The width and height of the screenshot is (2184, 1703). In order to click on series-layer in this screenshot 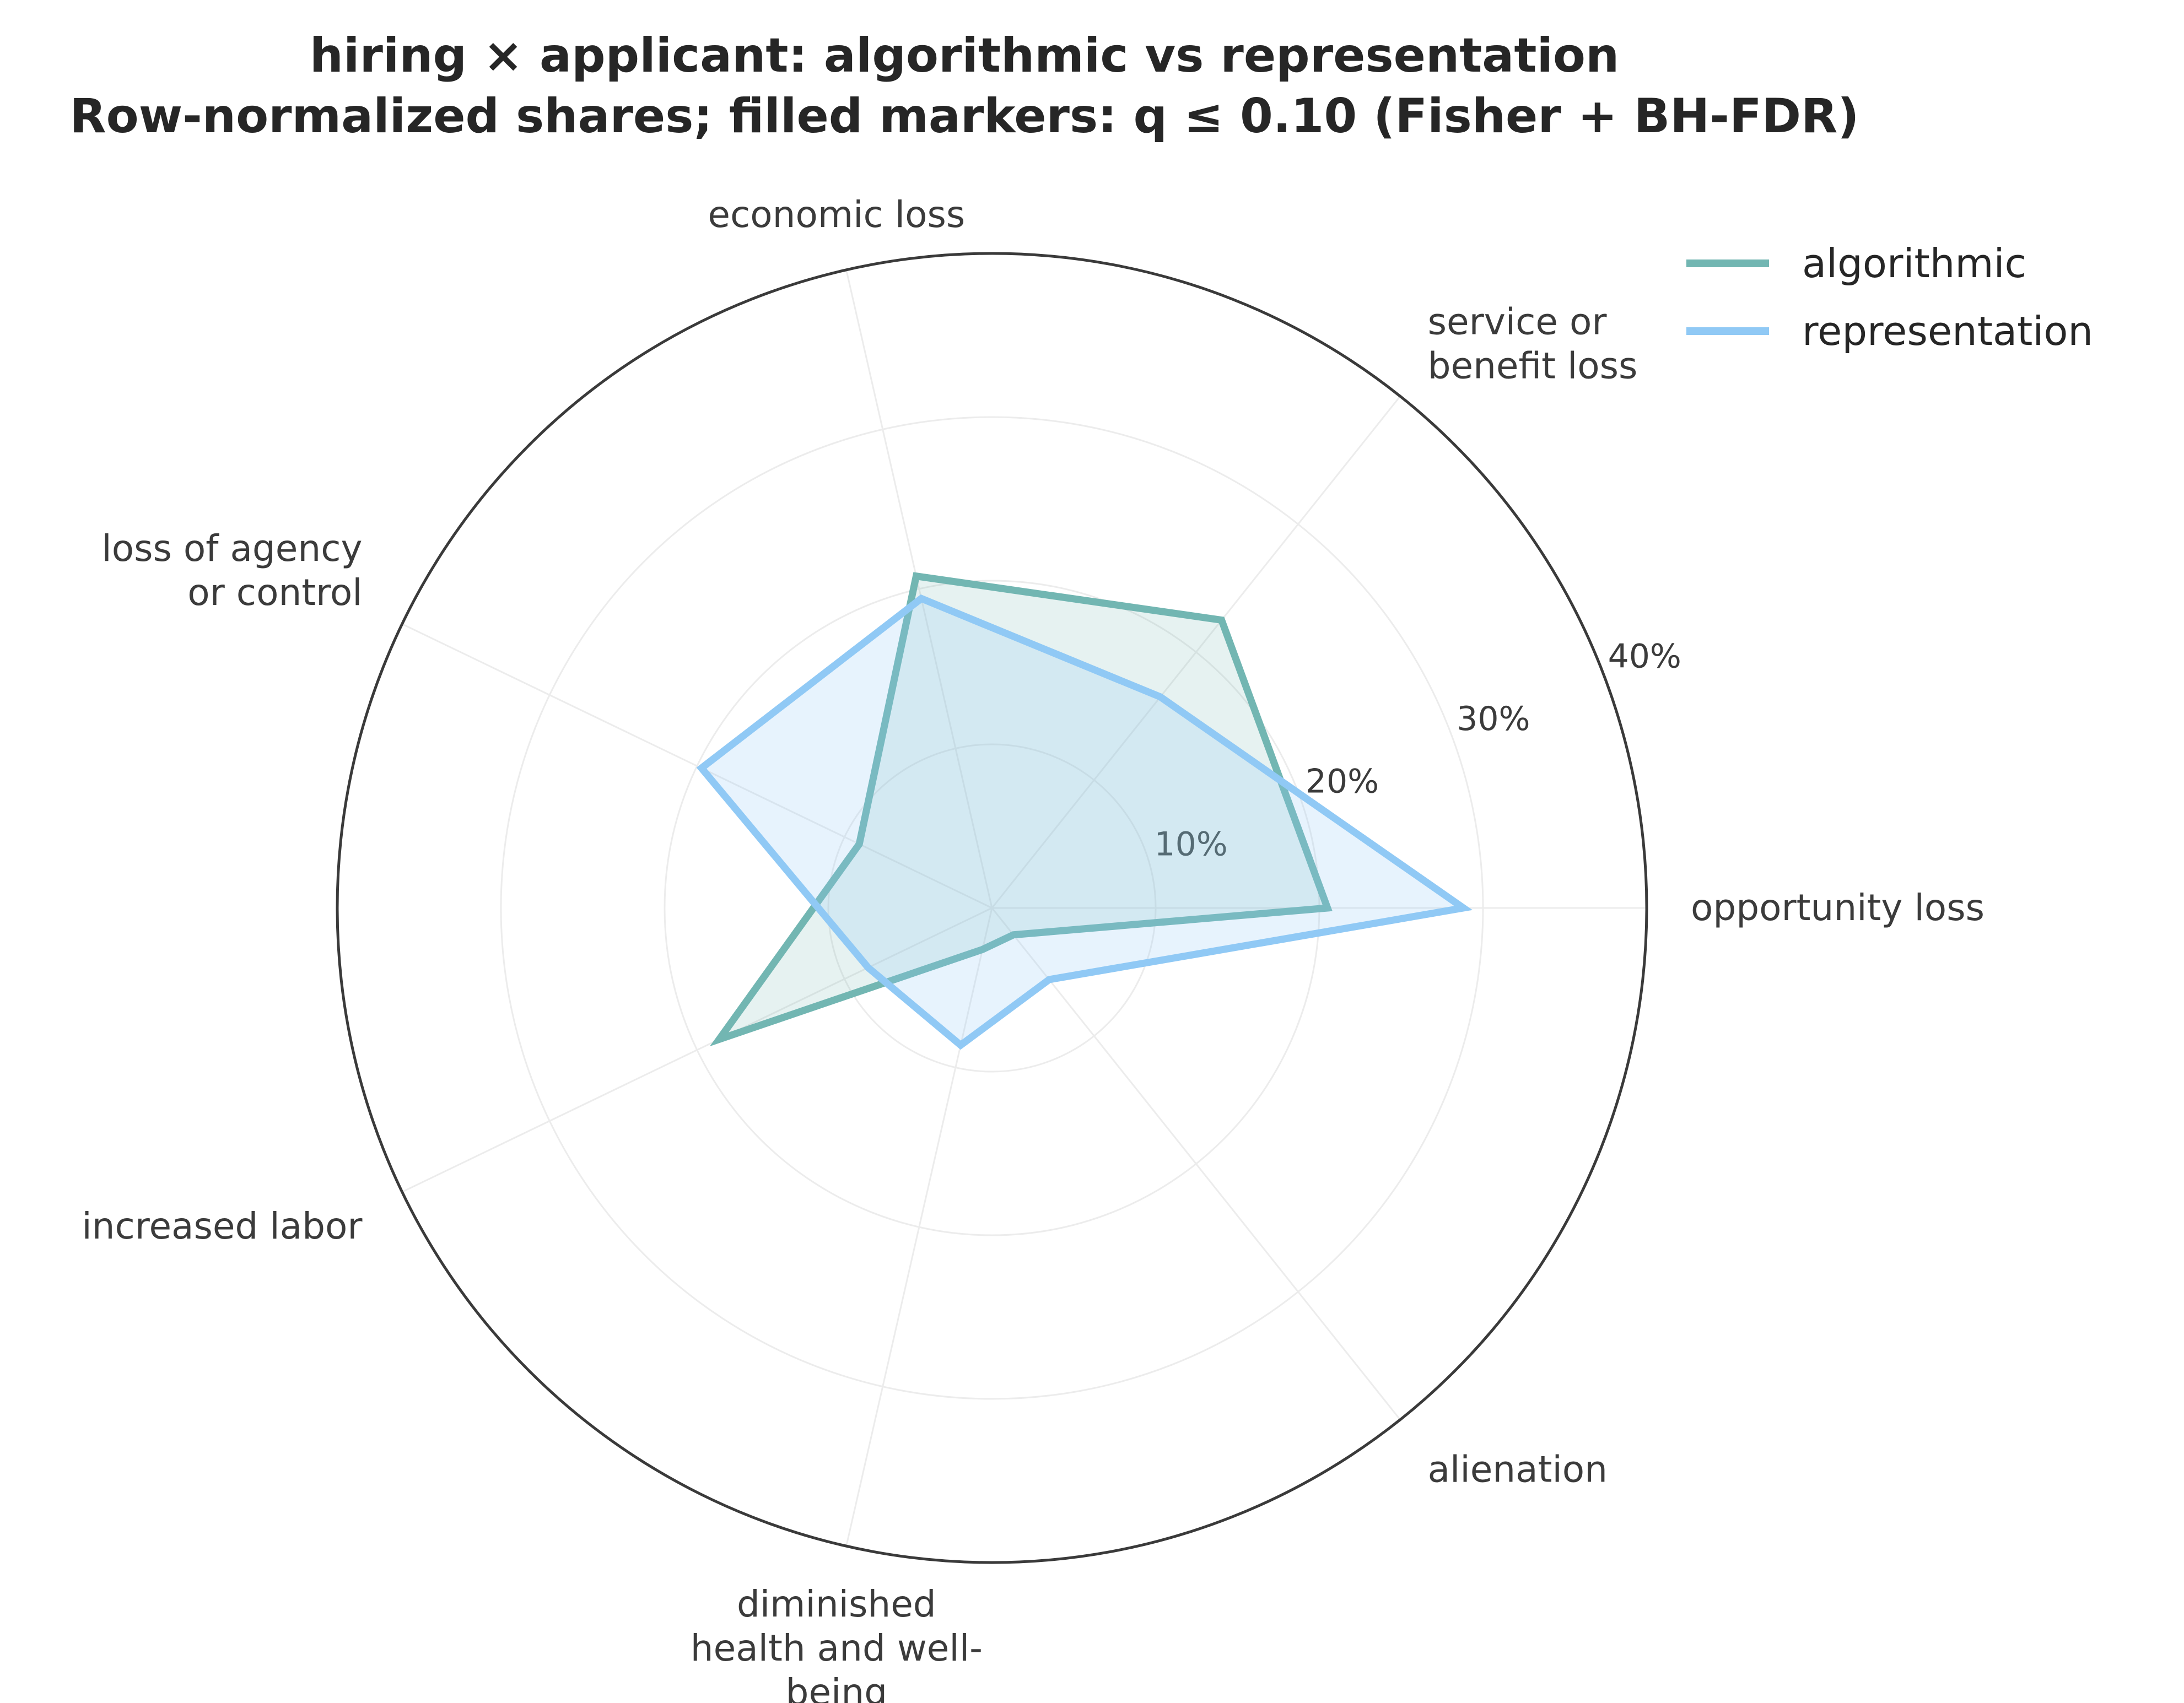, I will do `click(1084, 811)`.